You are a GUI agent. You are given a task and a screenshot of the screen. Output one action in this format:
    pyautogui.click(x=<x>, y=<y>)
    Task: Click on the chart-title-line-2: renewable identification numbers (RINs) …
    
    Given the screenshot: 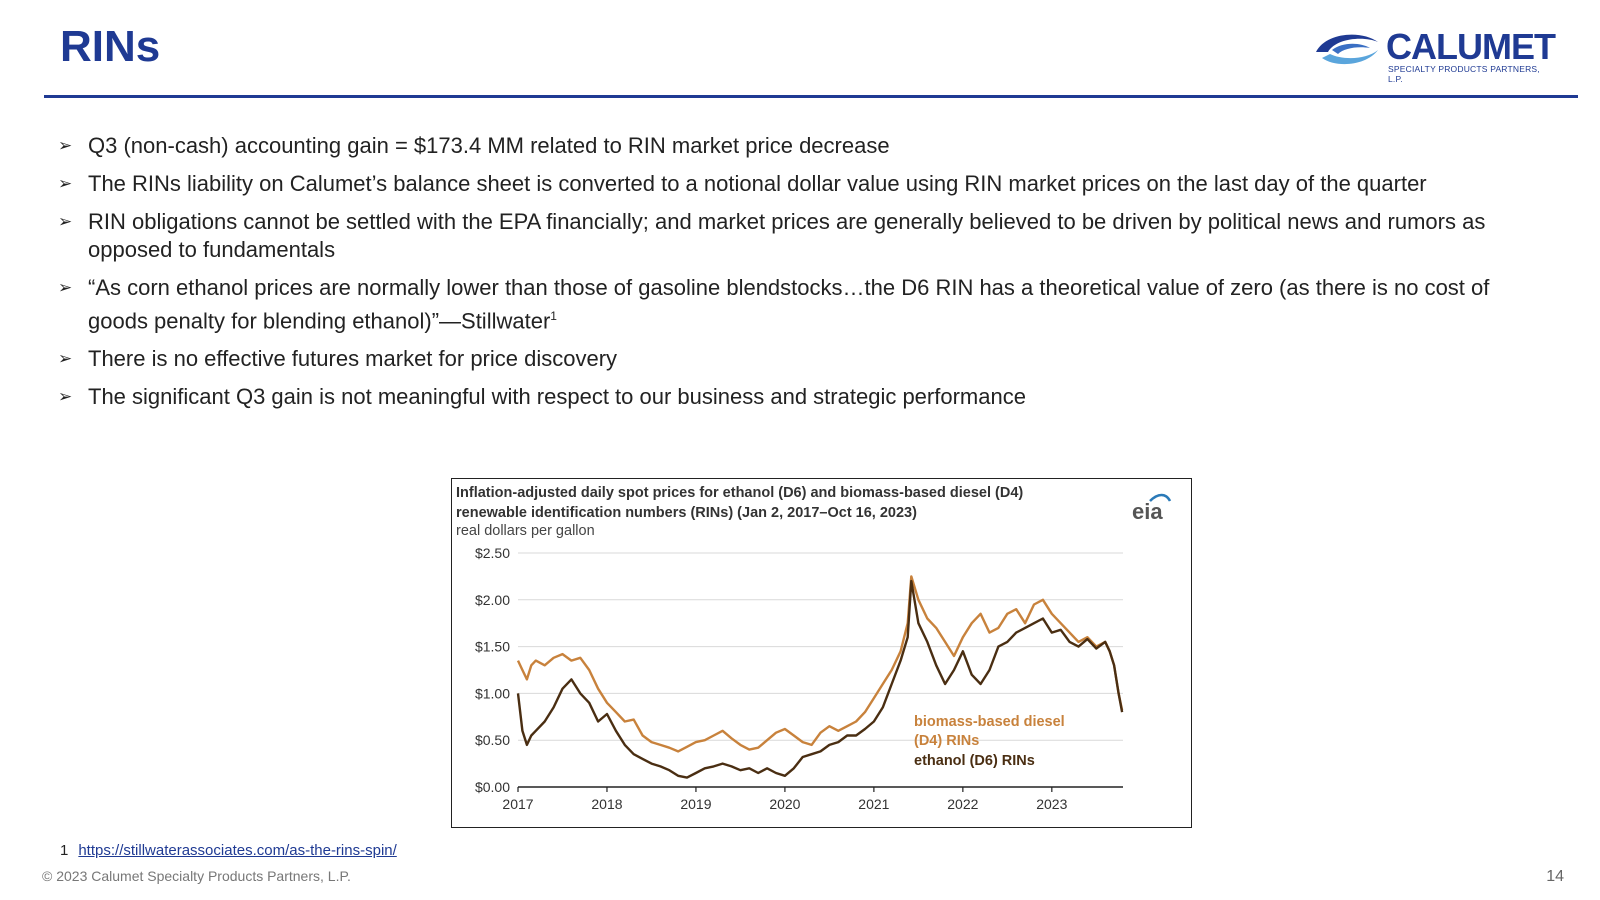 What is the action you would take?
    pyautogui.click(x=686, y=513)
    